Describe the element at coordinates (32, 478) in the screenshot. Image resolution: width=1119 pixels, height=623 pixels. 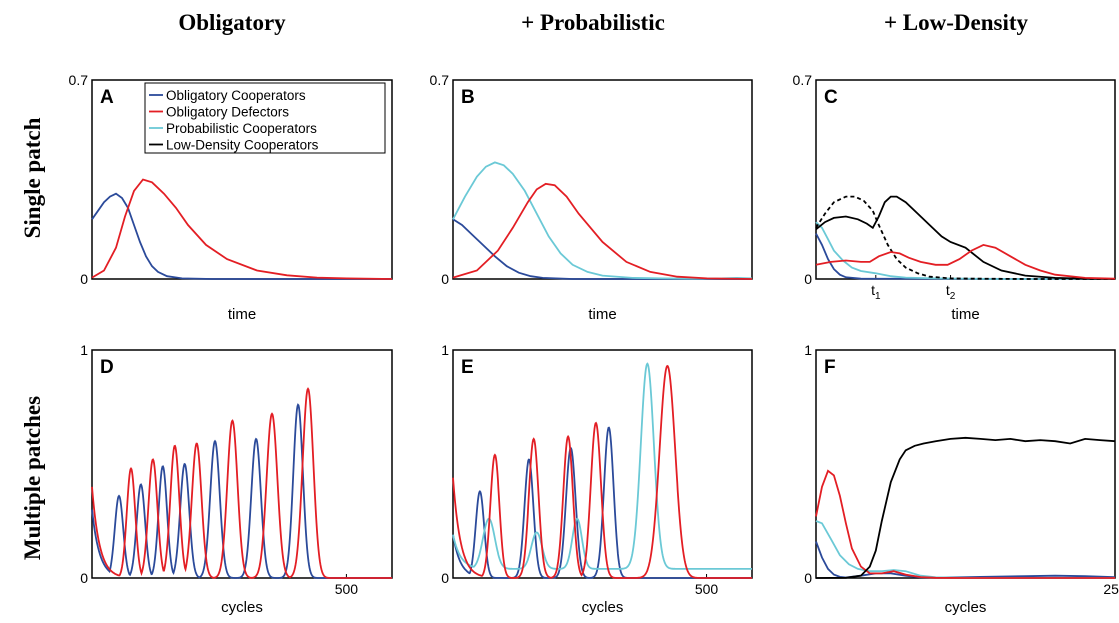
I see `row-title-multiple-patches: Multiple patches` at that location.